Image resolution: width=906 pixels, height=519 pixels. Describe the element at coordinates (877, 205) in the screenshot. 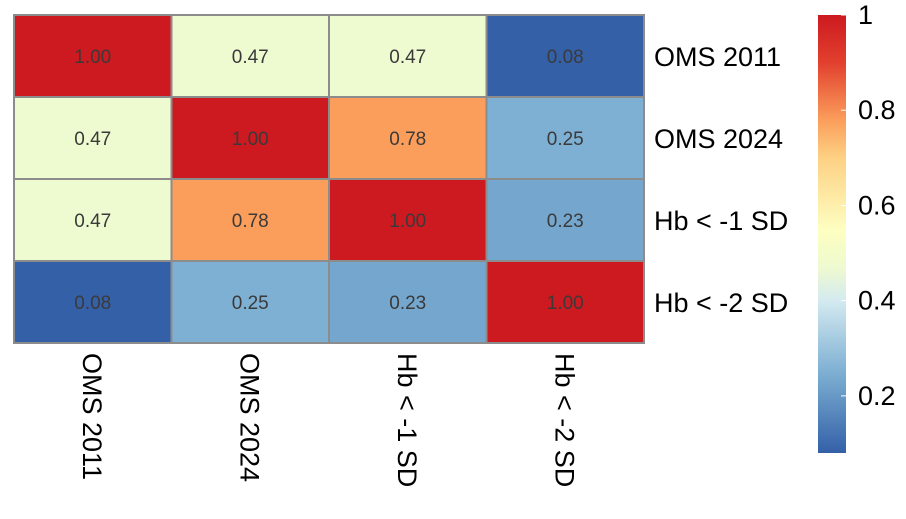

I see `legend-tick-label: 0.6` at that location.